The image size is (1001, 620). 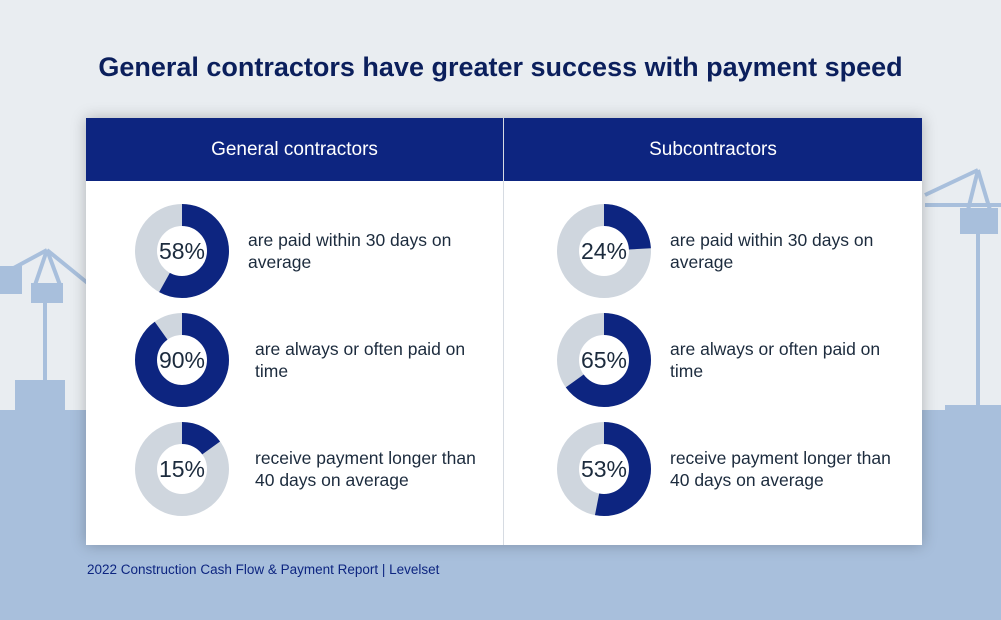 I want to click on donut-percent: 58%, so click(x=182, y=251).